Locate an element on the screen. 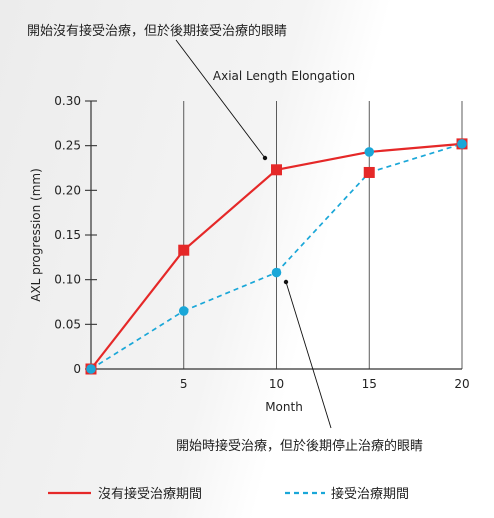 Image resolution: width=494 pixels, height=518 pixels. annotation-1-dot is located at coordinates (265, 158).